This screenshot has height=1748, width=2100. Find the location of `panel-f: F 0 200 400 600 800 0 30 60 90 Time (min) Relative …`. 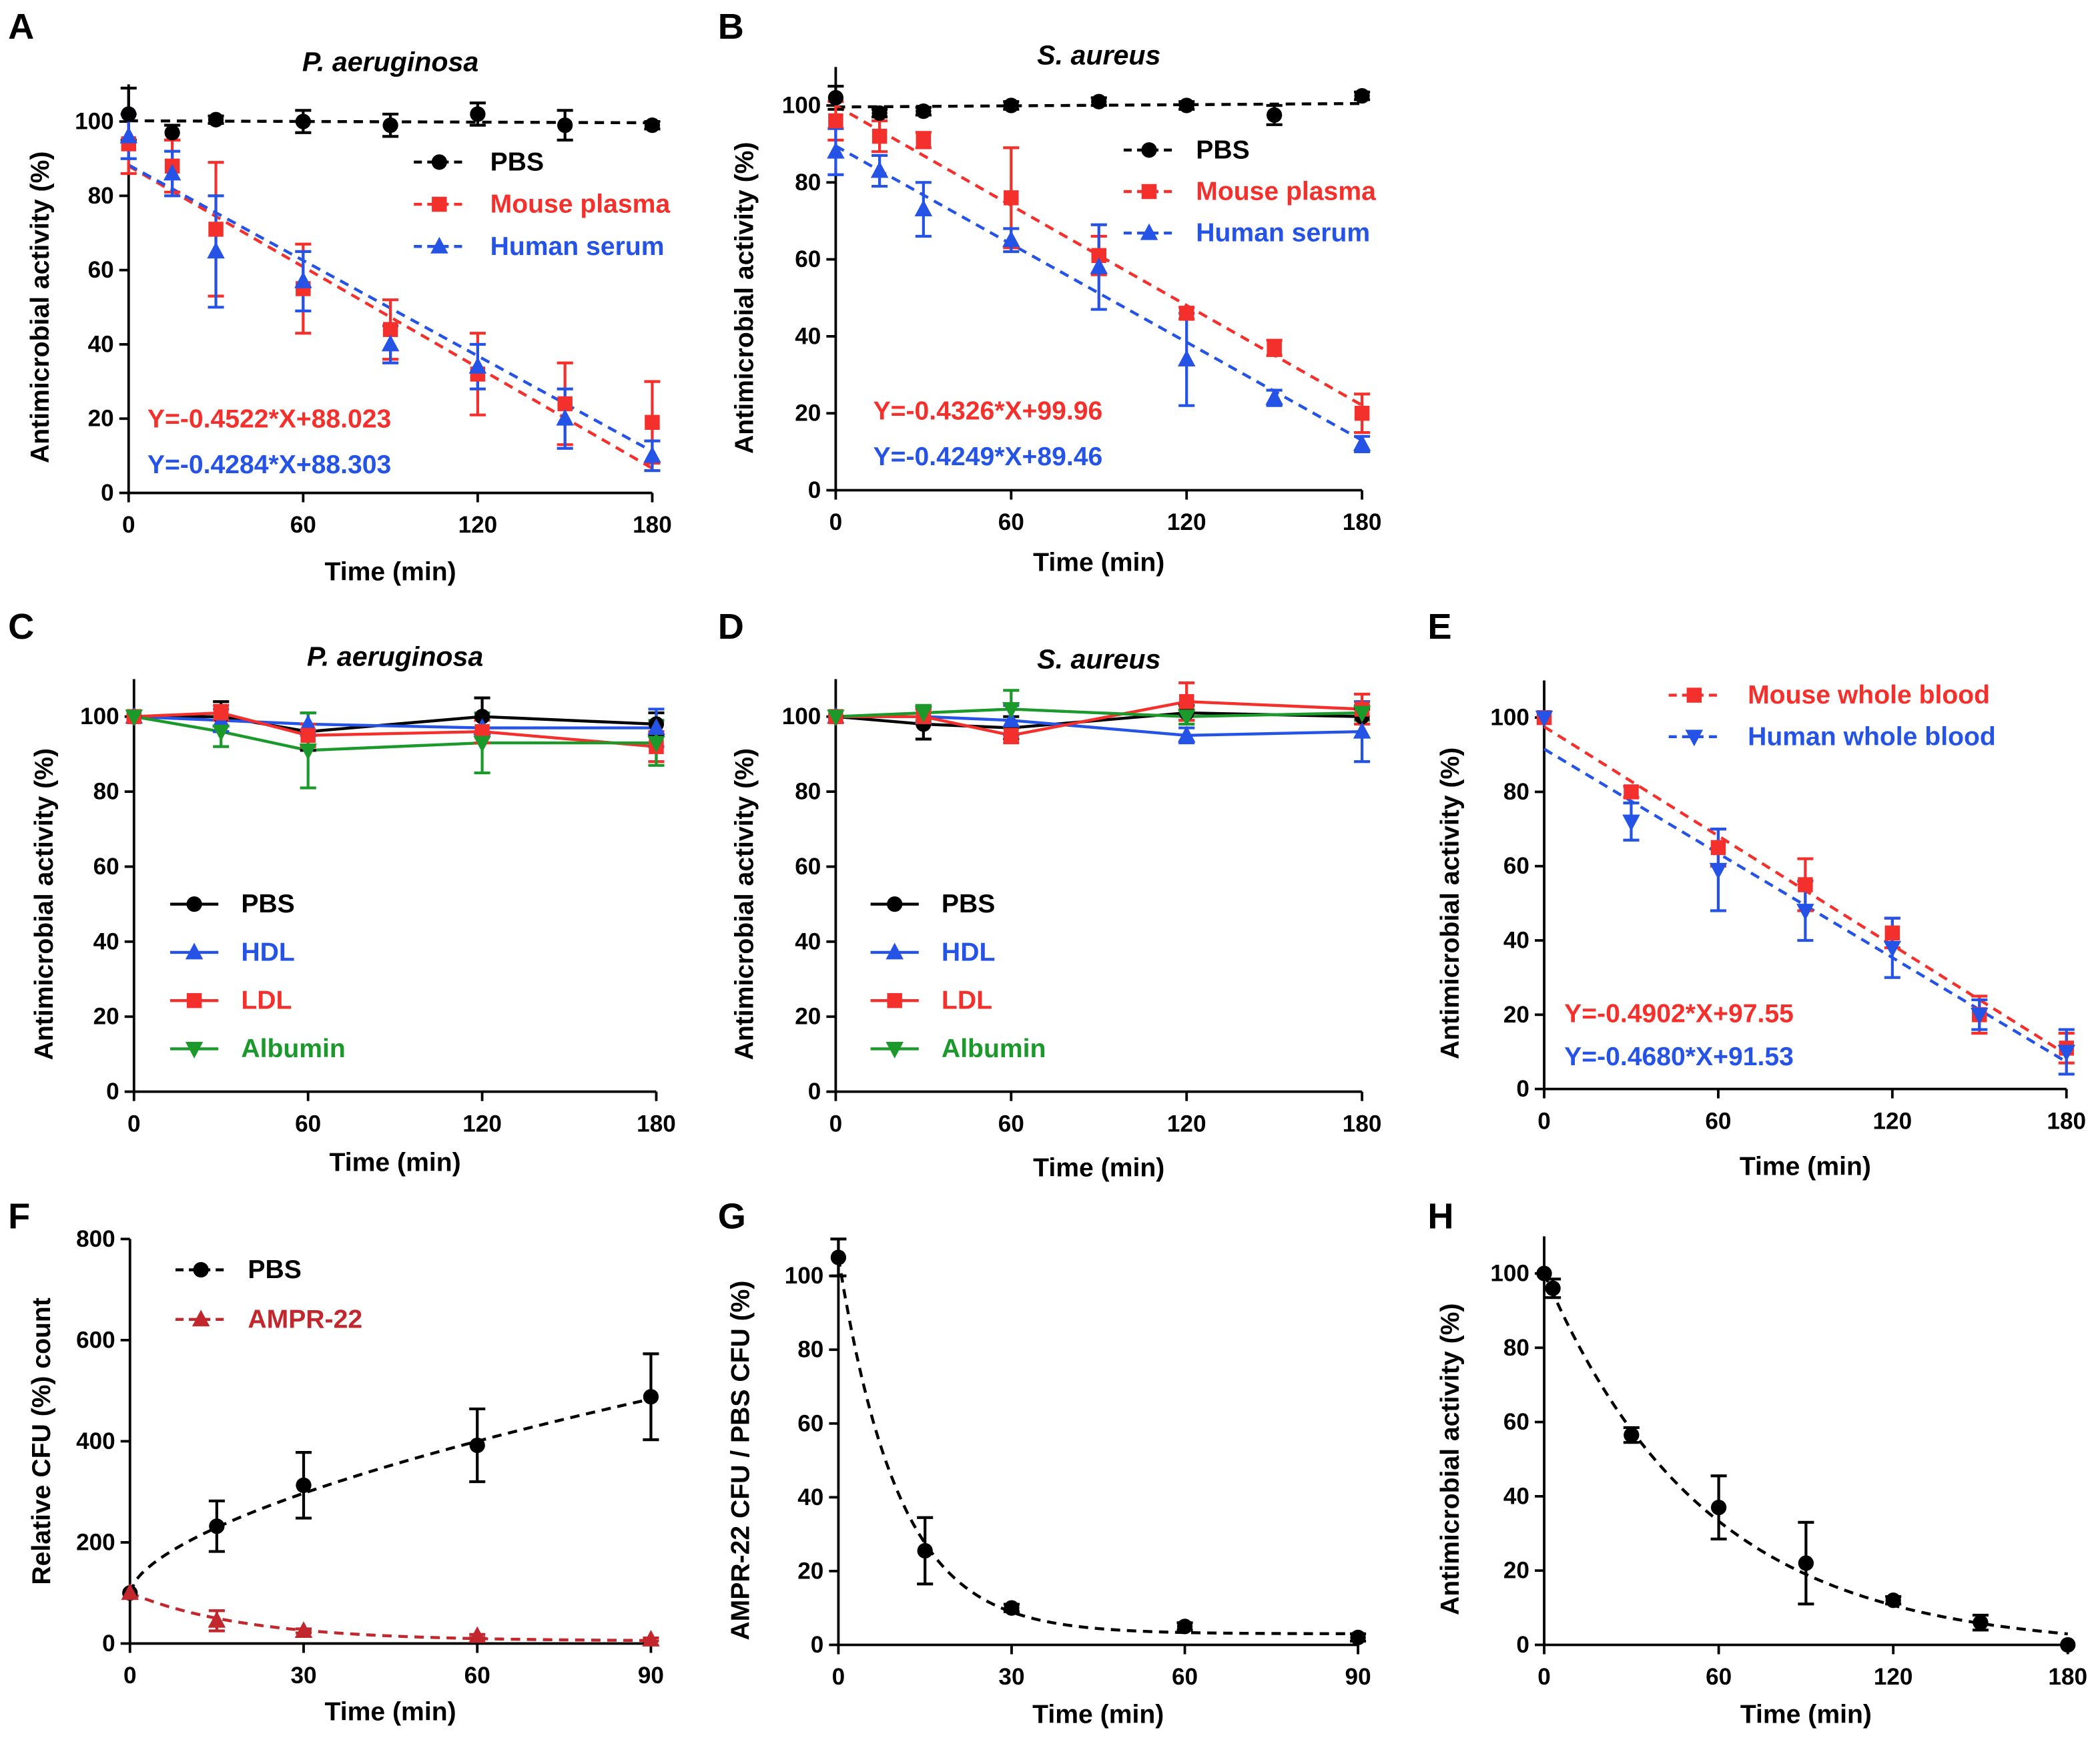

panel-f: F 0 200 400 600 800 0 30 60 90 Time (min) Relative … is located at coordinates (336, 1461).